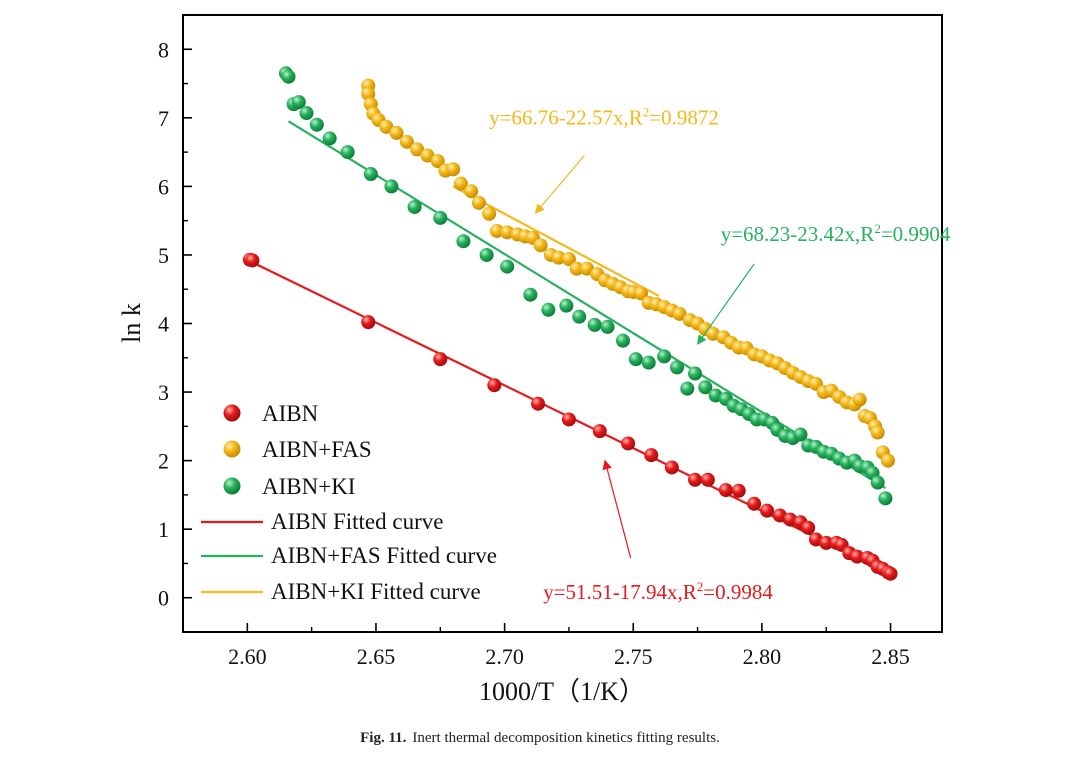 The width and height of the screenshot is (1080, 767). What do you see at coordinates (357, 521) in the screenshot?
I see `legend-label-aibn-fit: AIBN Fitted curve` at bounding box center [357, 521].